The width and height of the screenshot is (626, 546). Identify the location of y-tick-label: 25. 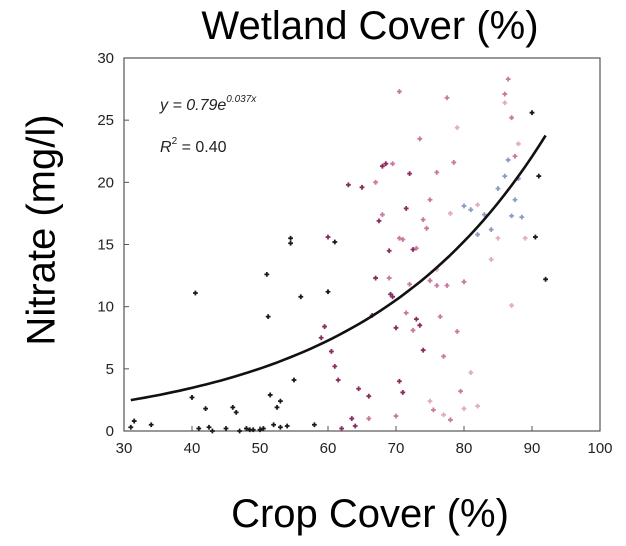
(105, 120).